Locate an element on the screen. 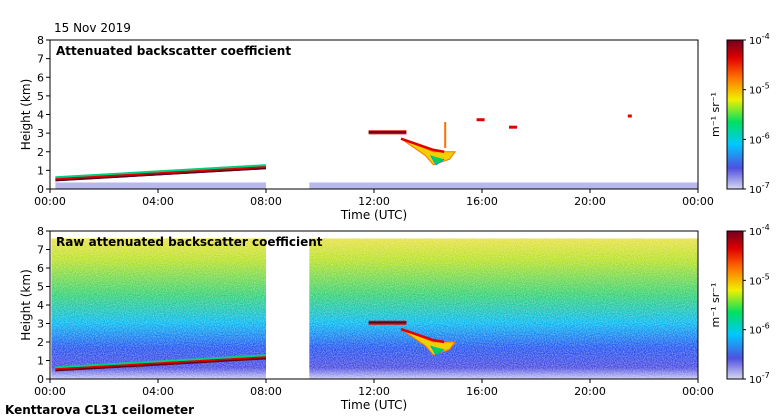  panel-title: Raw attenuated backscatter coefficient is located at coordinates (189, 242).